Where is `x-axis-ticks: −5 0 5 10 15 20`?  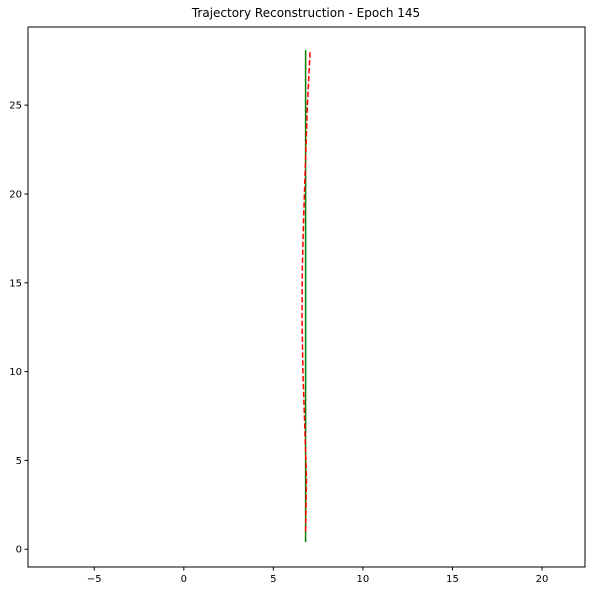 x-axis-ticks: −5 0 5 10 15 20 is located at coordinates (317, 576).